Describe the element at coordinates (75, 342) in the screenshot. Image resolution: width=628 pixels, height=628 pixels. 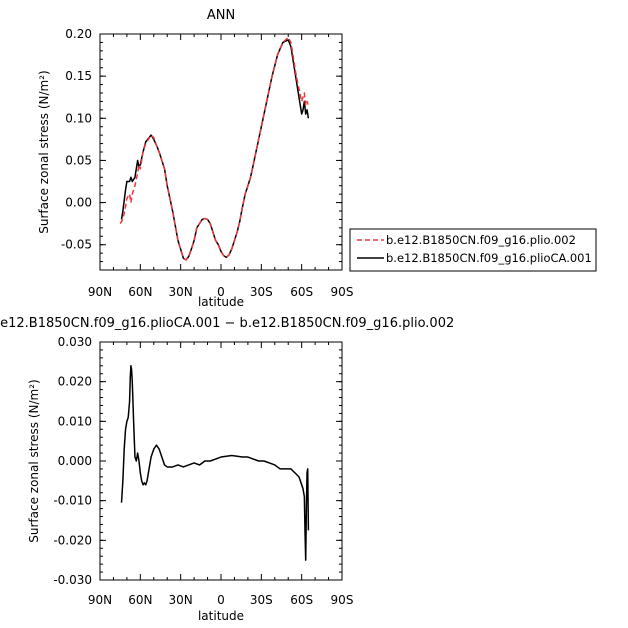
I see `y-tick-label: 0.030` at that location.